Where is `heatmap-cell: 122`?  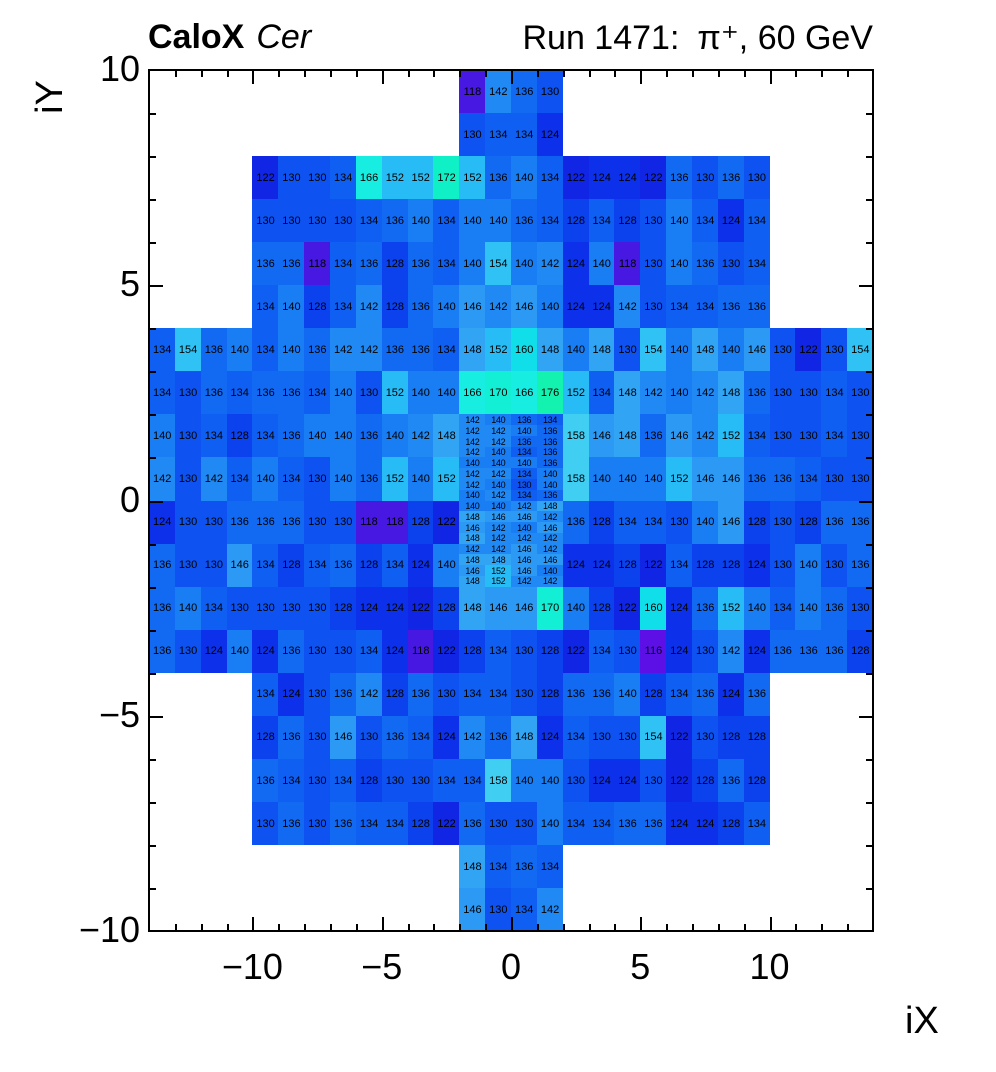
heatmap-cell: 122 is located at coordinates (653, 178).